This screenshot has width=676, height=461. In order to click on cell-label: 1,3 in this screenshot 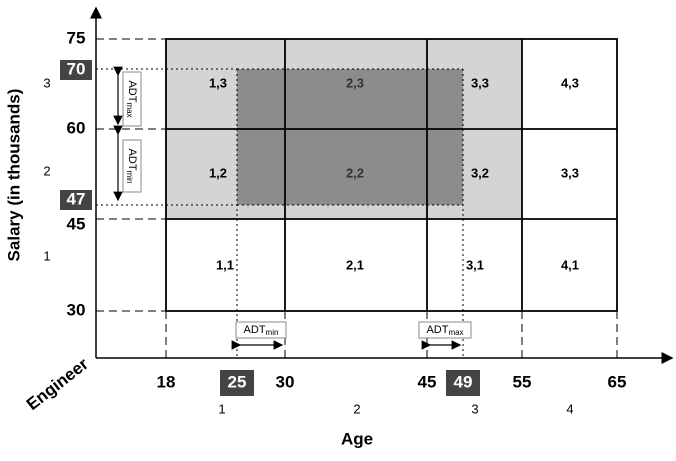, I will do `click(218, 82)`.